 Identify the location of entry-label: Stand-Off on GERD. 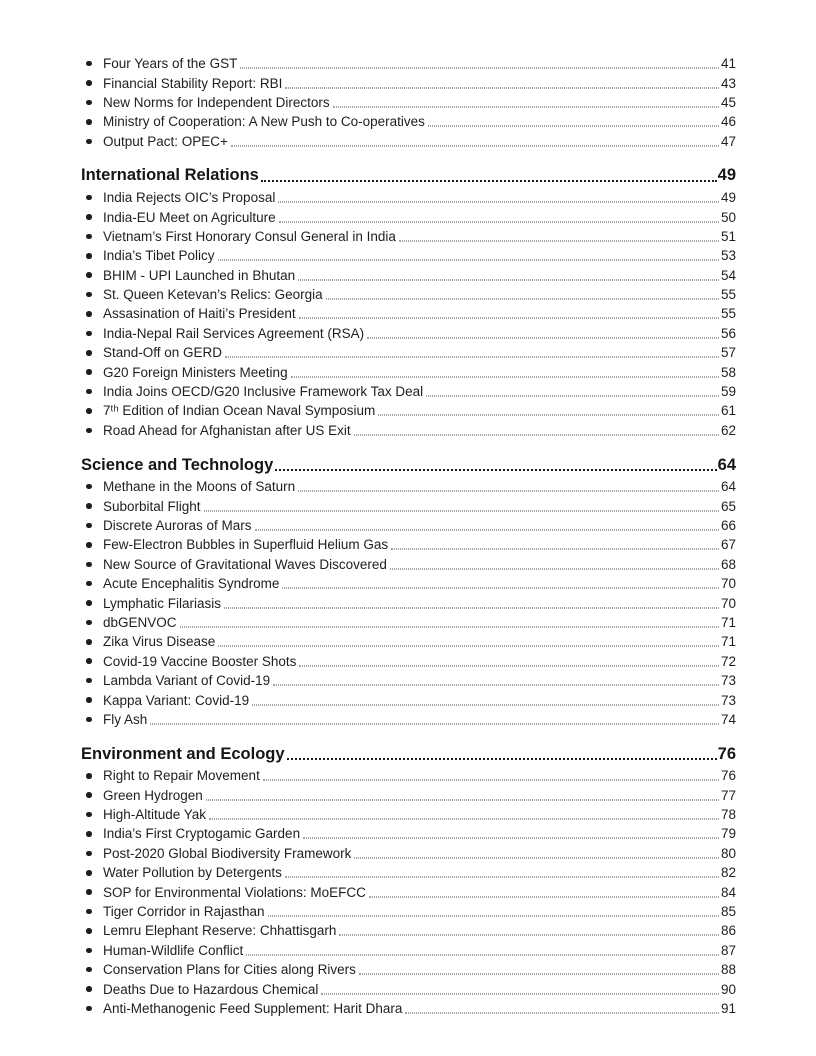
(163, 353).